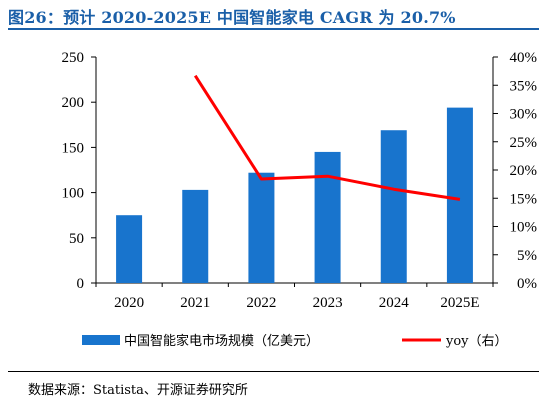 The height and width of the screenshot is (404, 547). I want to click on left-tick-label: 150, so click(73, 148).